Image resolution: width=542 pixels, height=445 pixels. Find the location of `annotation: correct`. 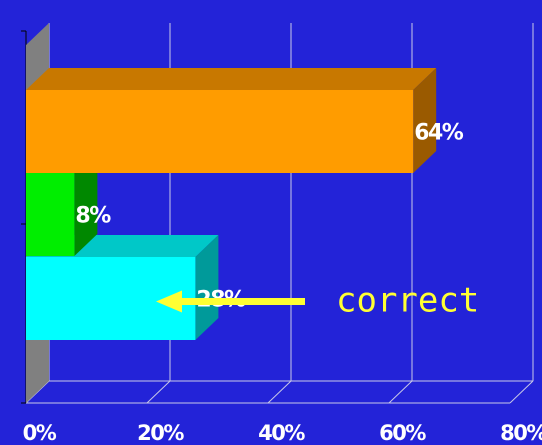

annotation: correct is located at coordinates (317, 301).